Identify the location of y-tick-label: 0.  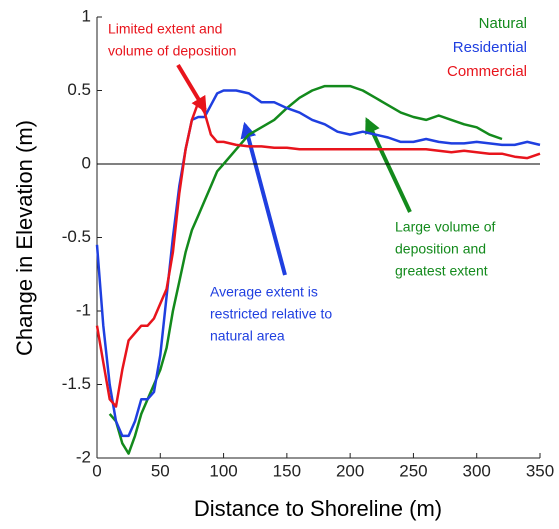
(86, 162).